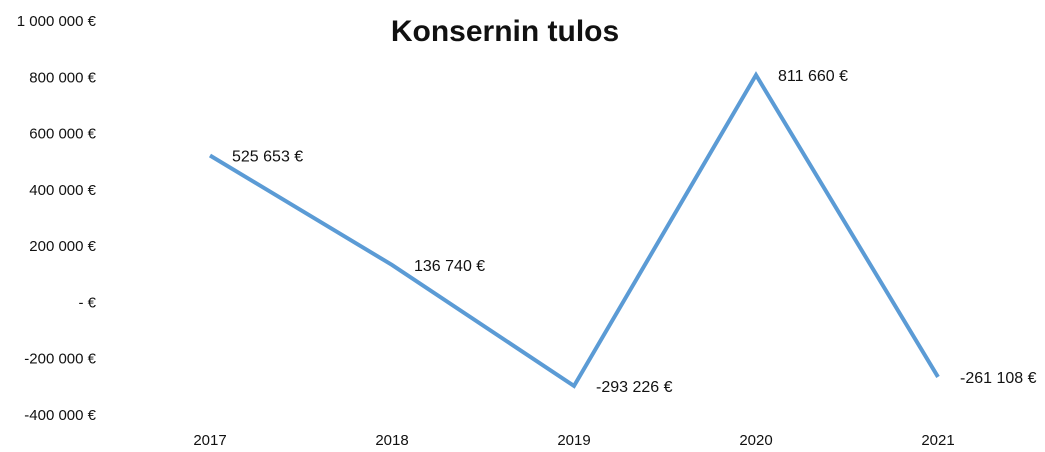  I want to click on y-tick-label: 600 000 €, so click(62, 134).